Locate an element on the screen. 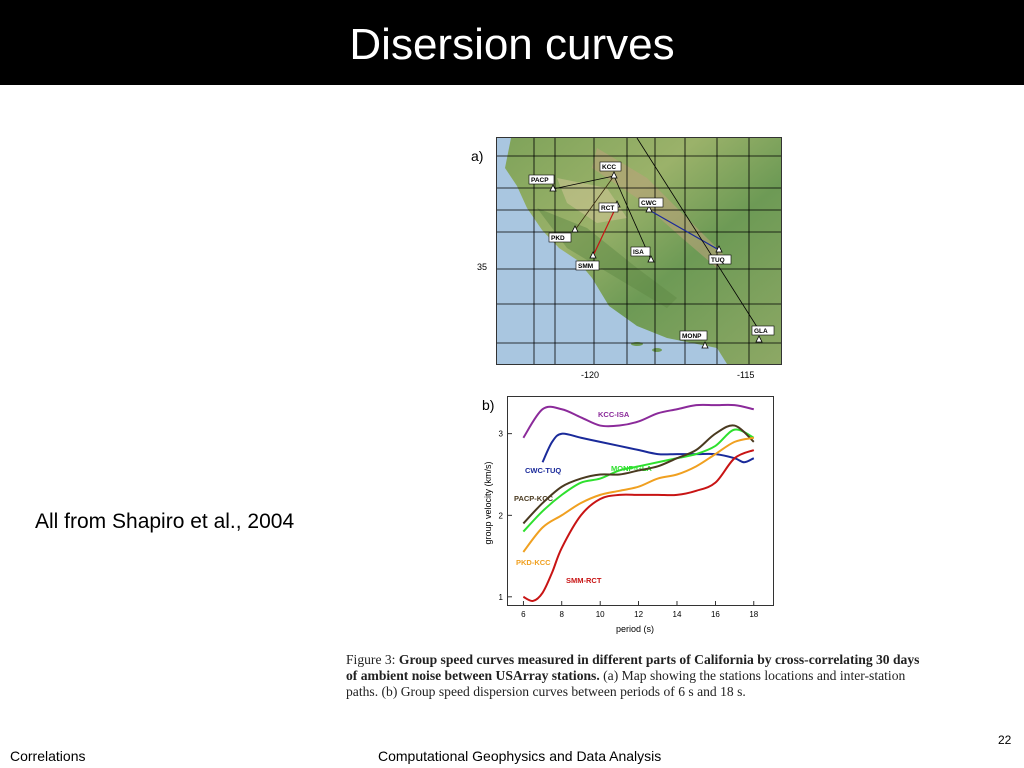 Image resolution: width=1024 pixels, height=768 pixels. x-tick-label: 12 is located at coordinates (638, 614).